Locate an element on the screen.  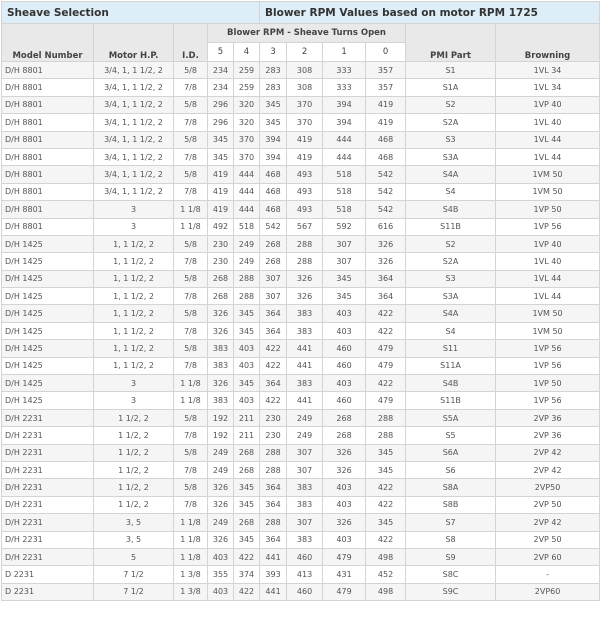
cell-pmi-part: S2A is located at coordinates (451, 261).